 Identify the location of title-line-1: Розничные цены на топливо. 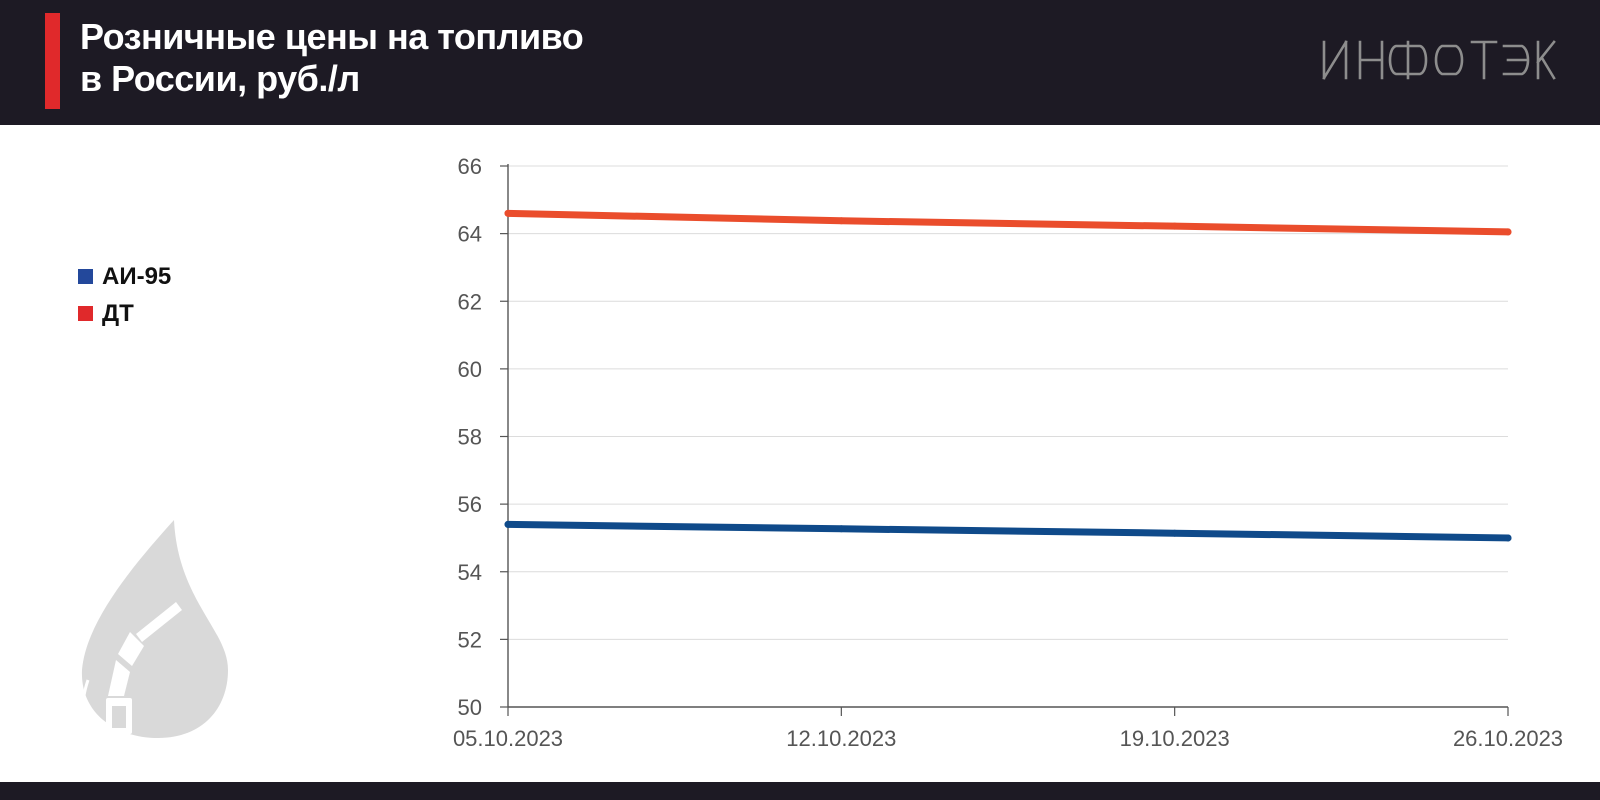
(332, 36).